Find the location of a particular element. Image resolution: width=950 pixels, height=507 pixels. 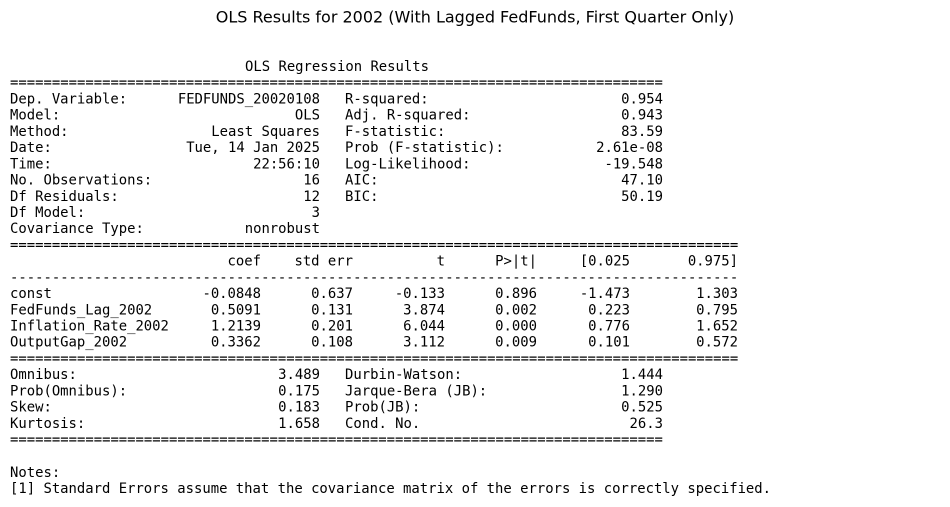

coef-cell: 3.112 is located at coordinates (424, 343).